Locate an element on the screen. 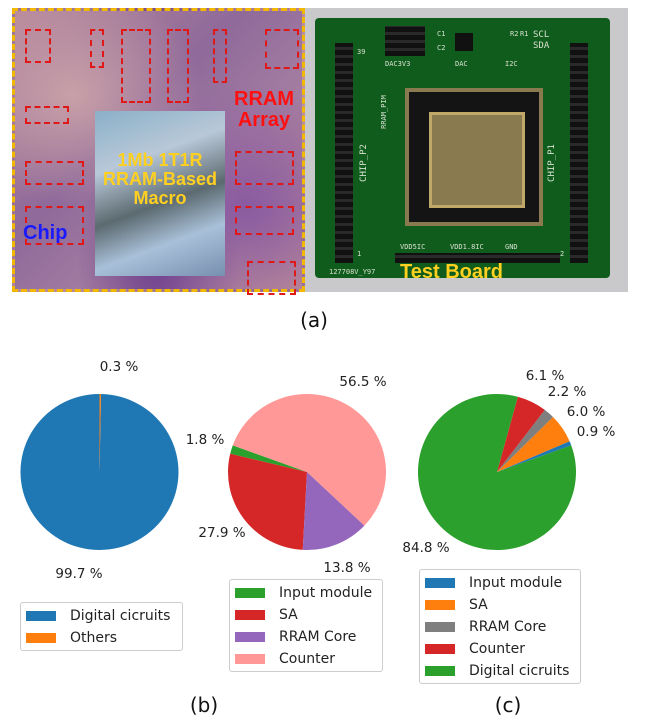 The height and width of the screenshot is (720, 664). pin-header-power is located at coordinates (477, 258).